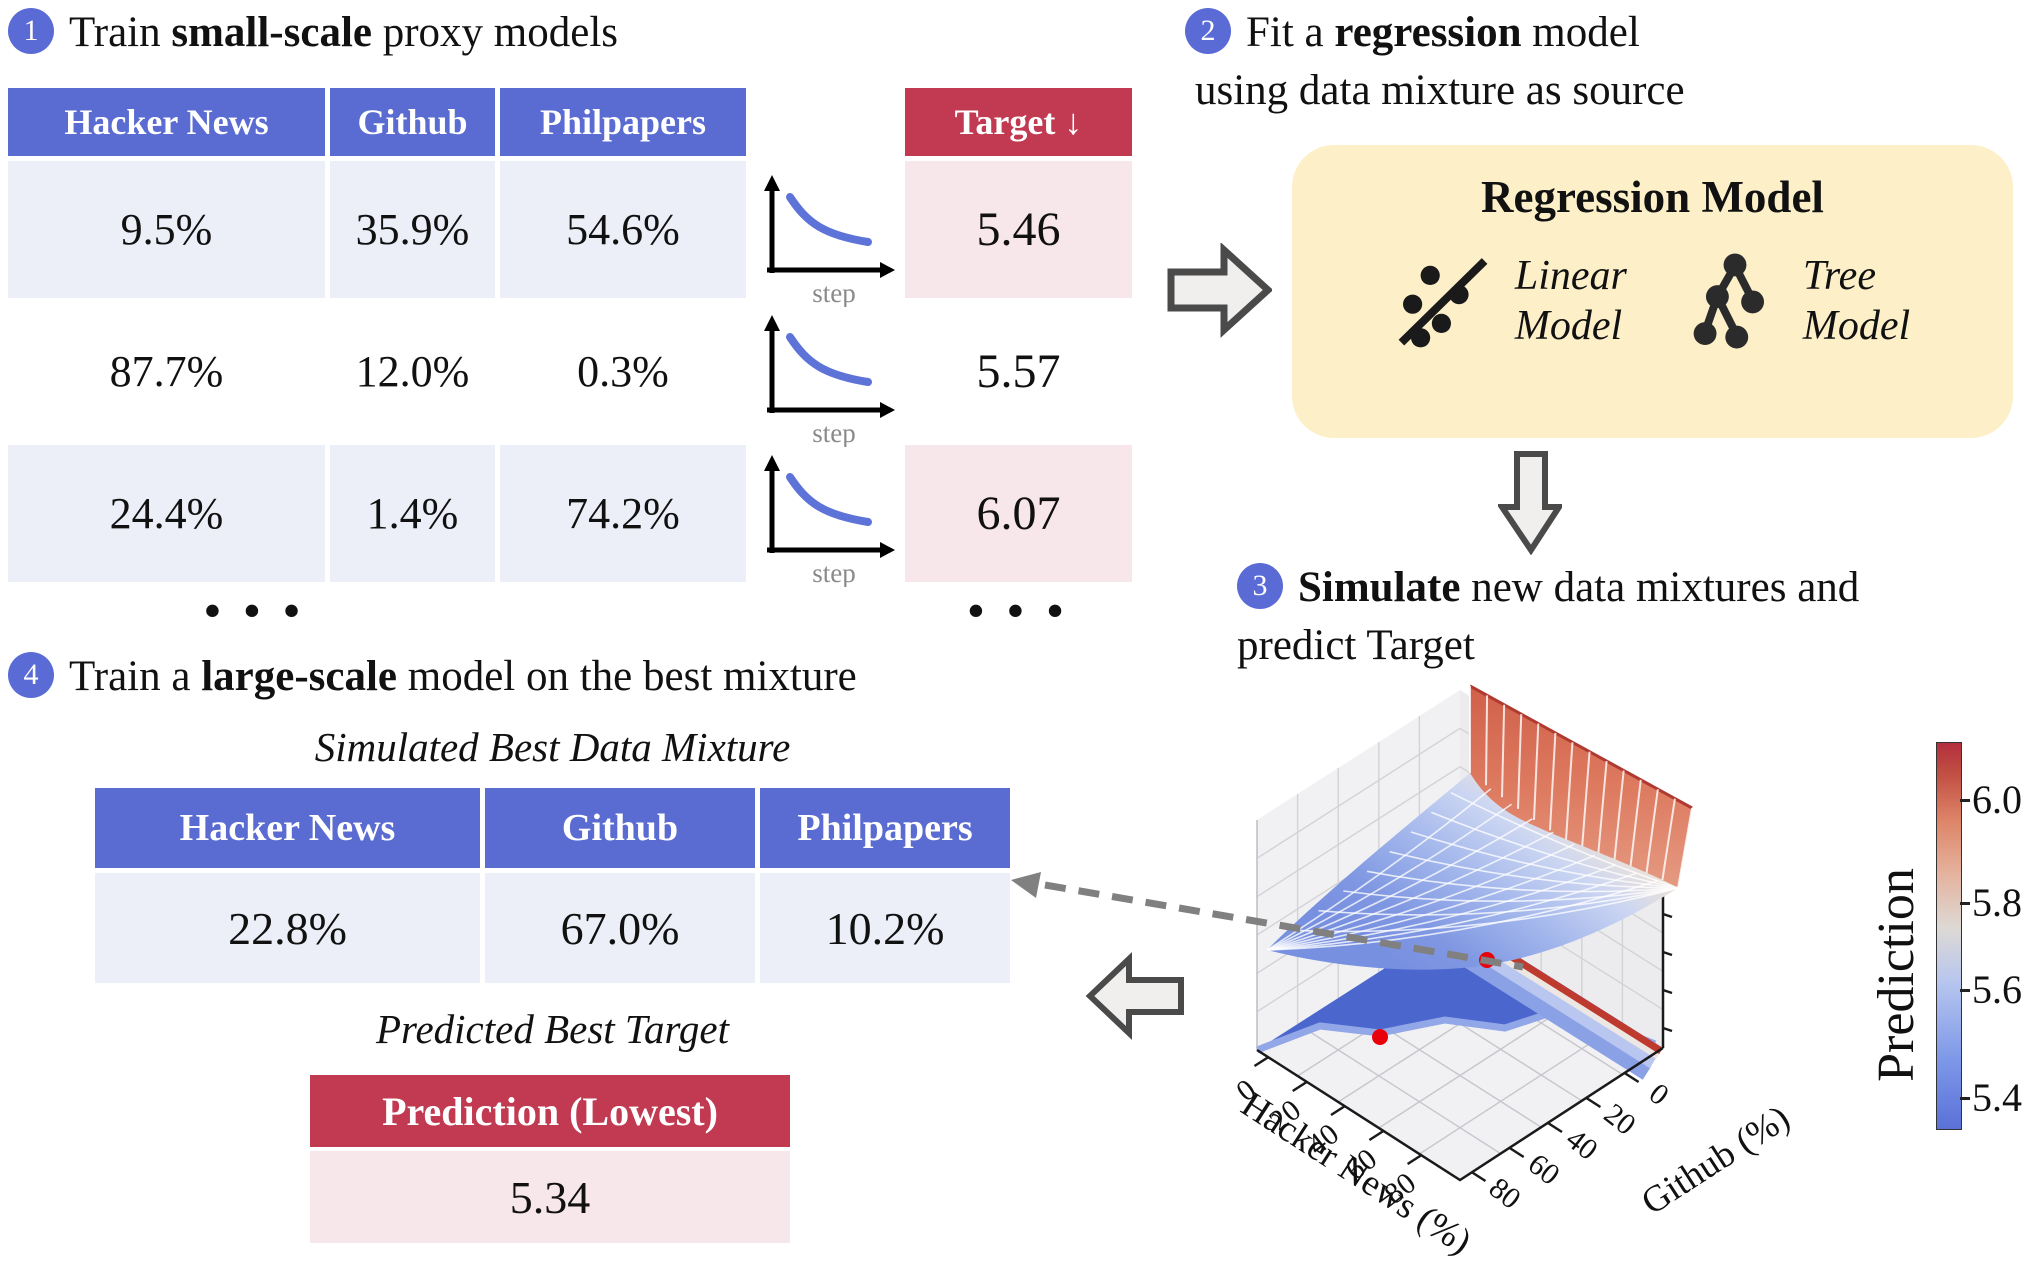  I want to click on step2-title-text: Fit a regression model, so click(1443, 33).